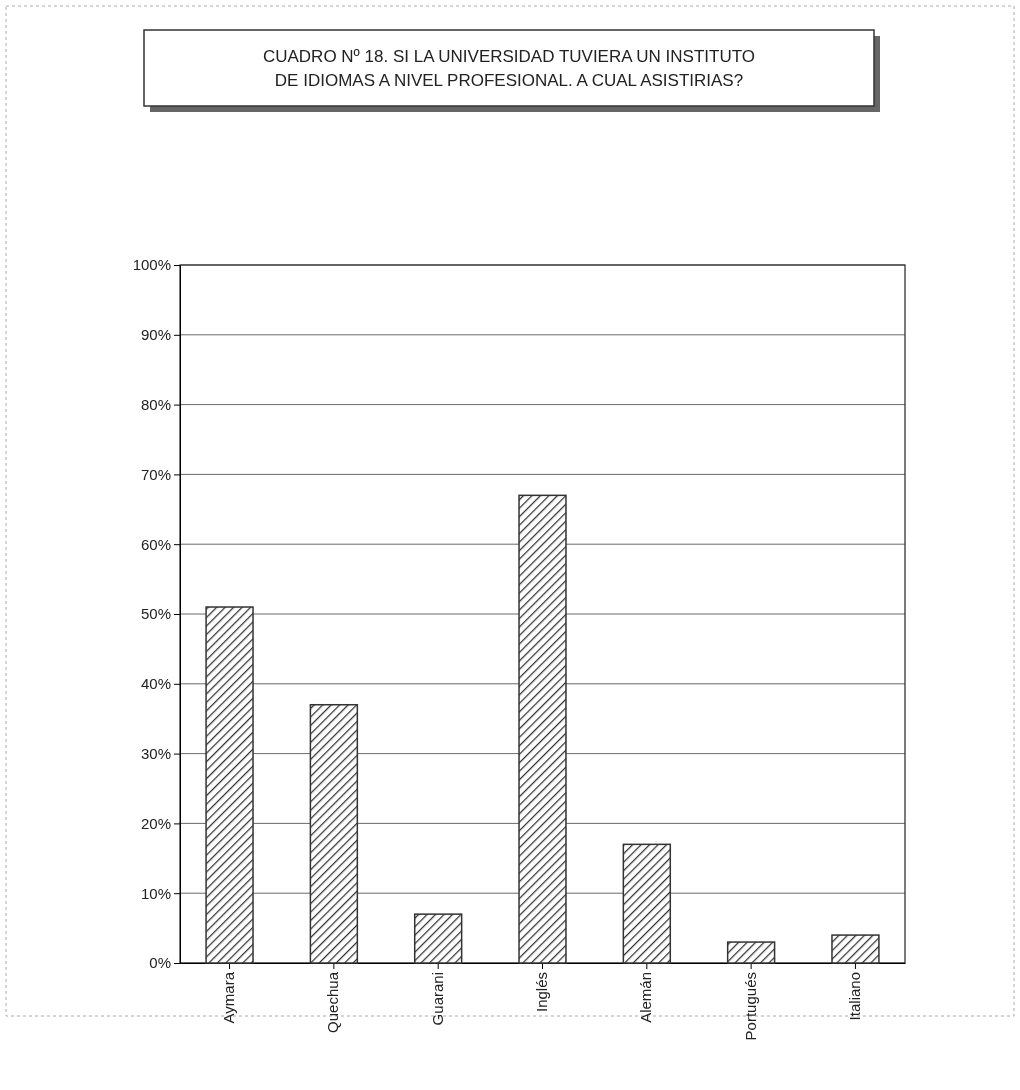 The width and height of the screenshot is (1020, 1090). I want to click on x-tick-label: Aymara, so click(229, 997).